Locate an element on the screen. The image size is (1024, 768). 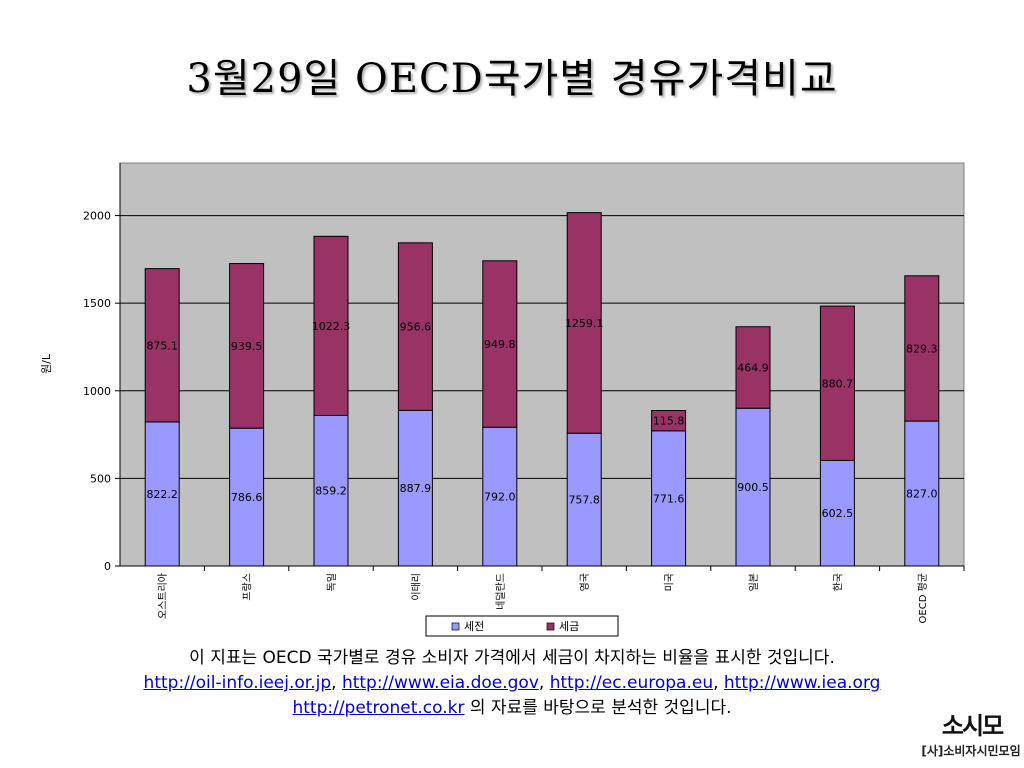
value-label-pretax-5: 757.8 is located at coordinates (584, 500).